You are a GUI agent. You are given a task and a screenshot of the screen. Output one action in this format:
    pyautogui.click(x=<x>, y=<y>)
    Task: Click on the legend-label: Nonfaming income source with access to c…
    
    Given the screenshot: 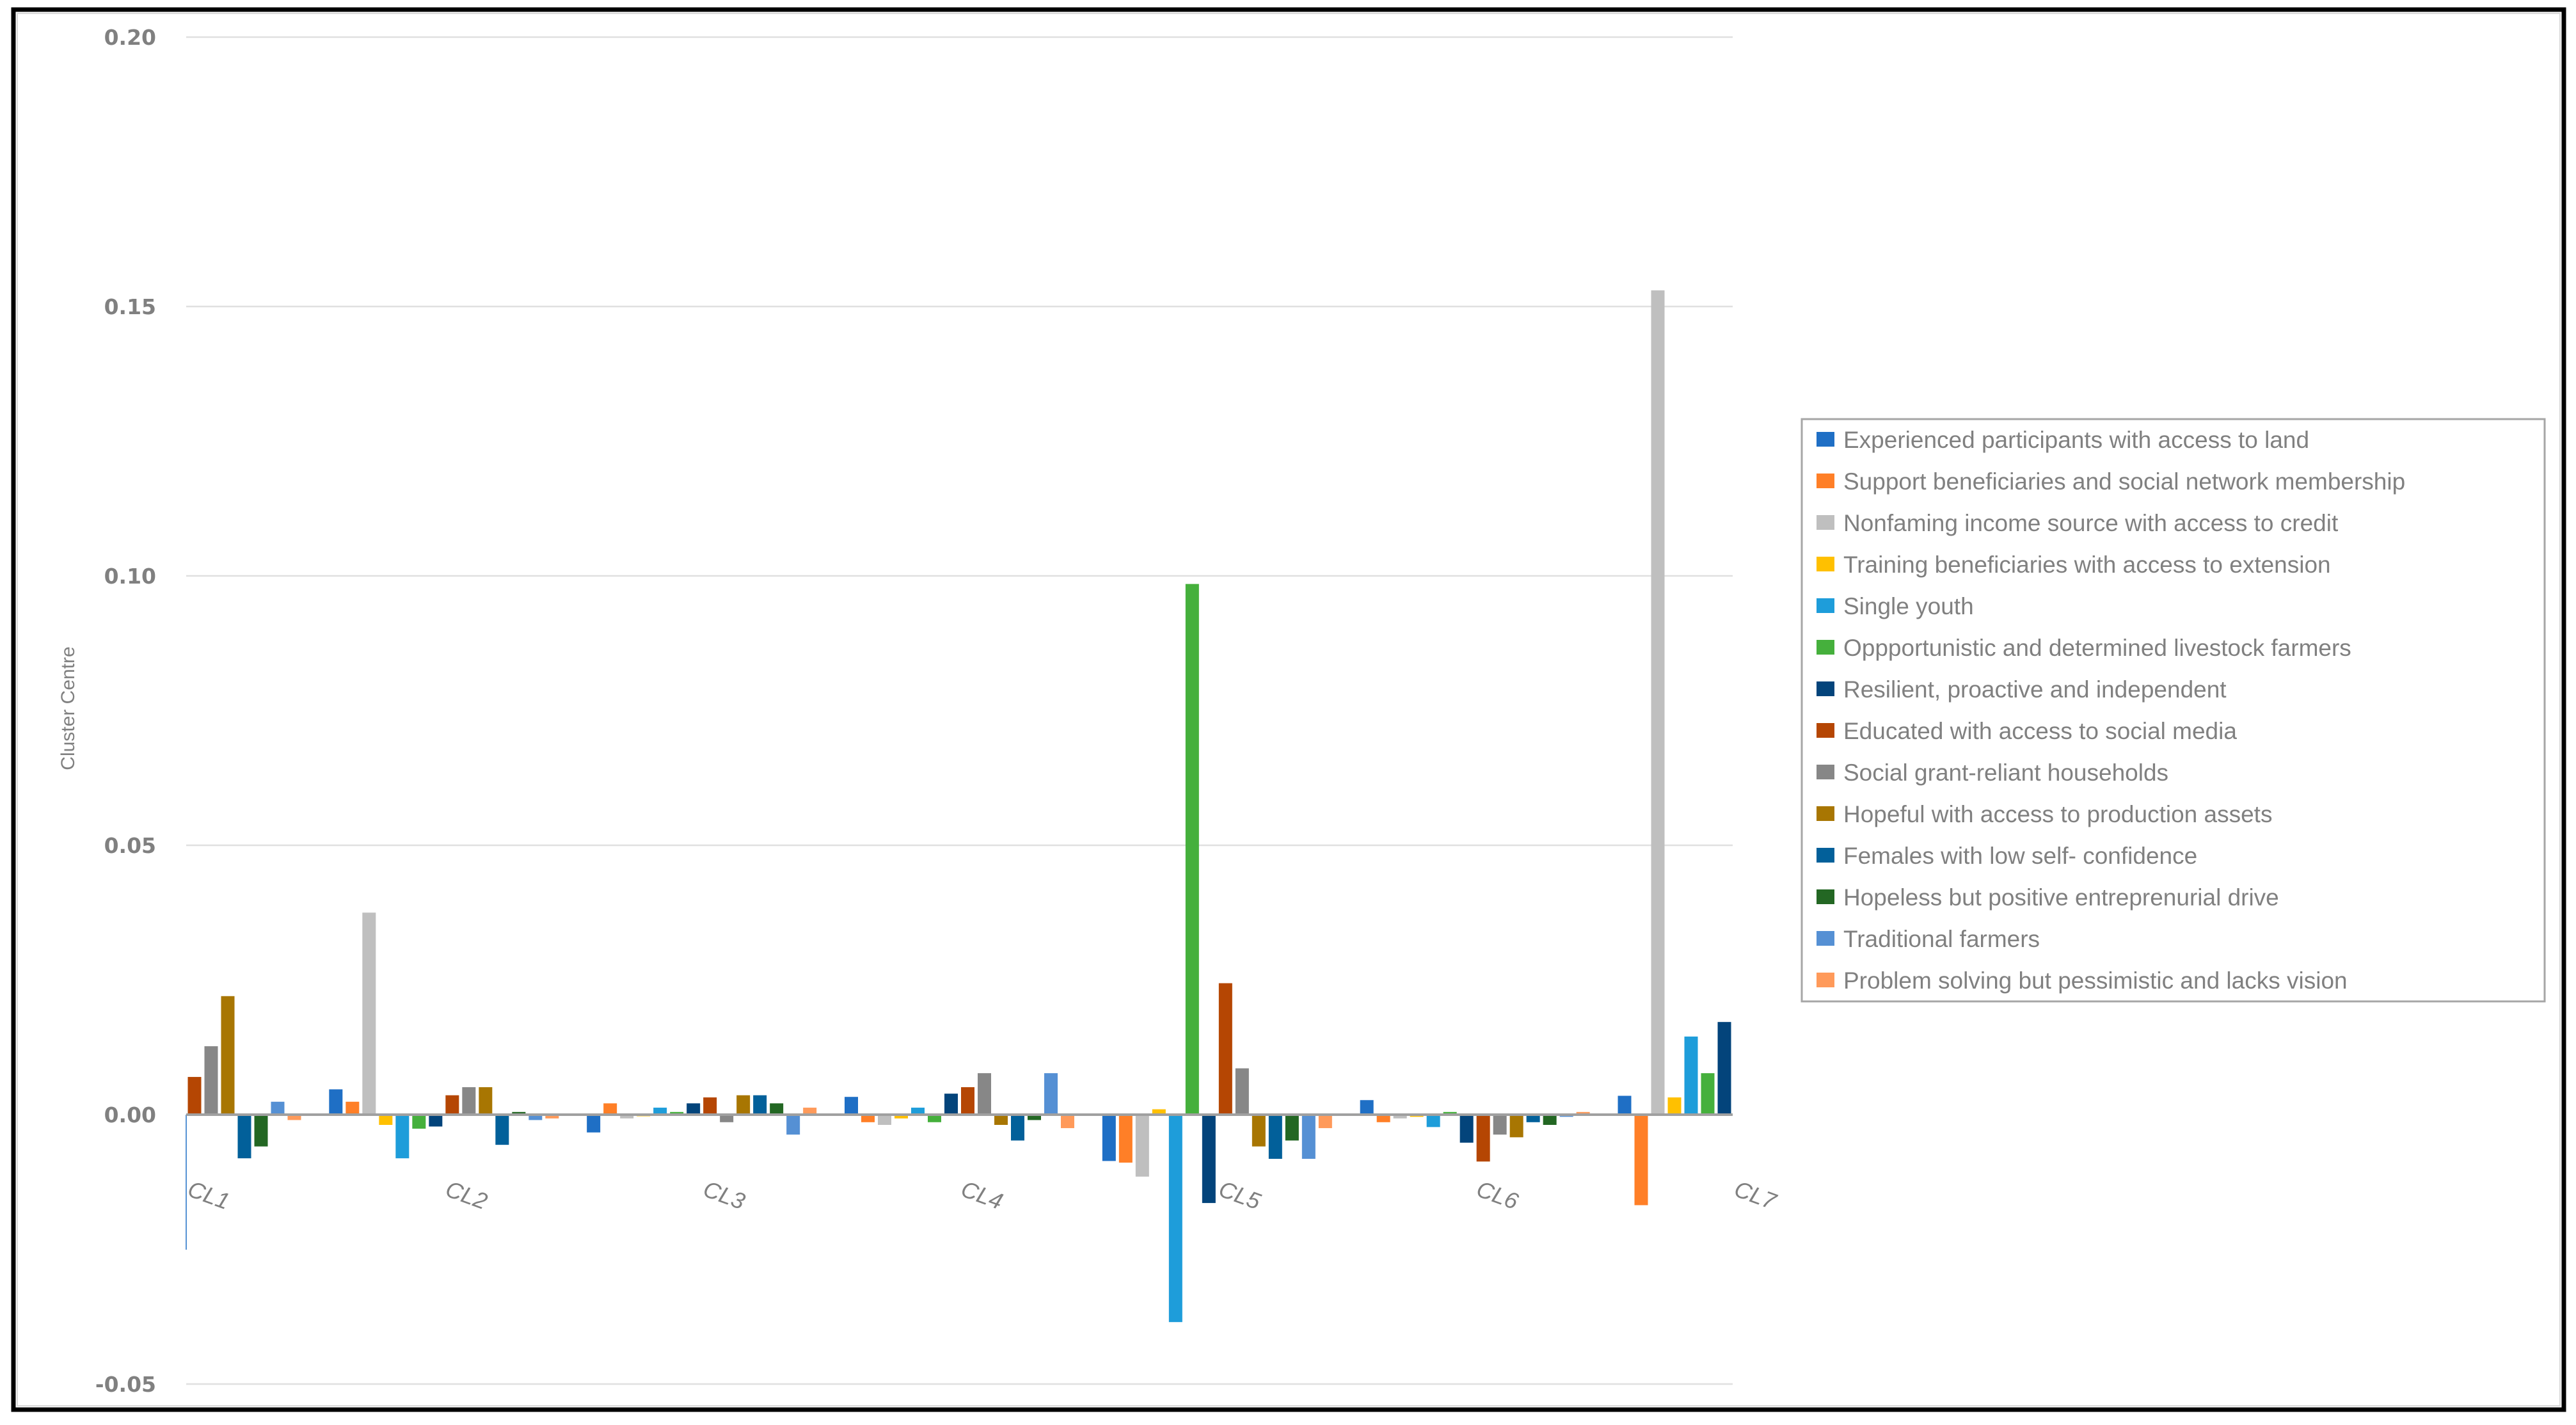 What is the action you would take?
    pyautogui.click(x=2091, y=523)
    